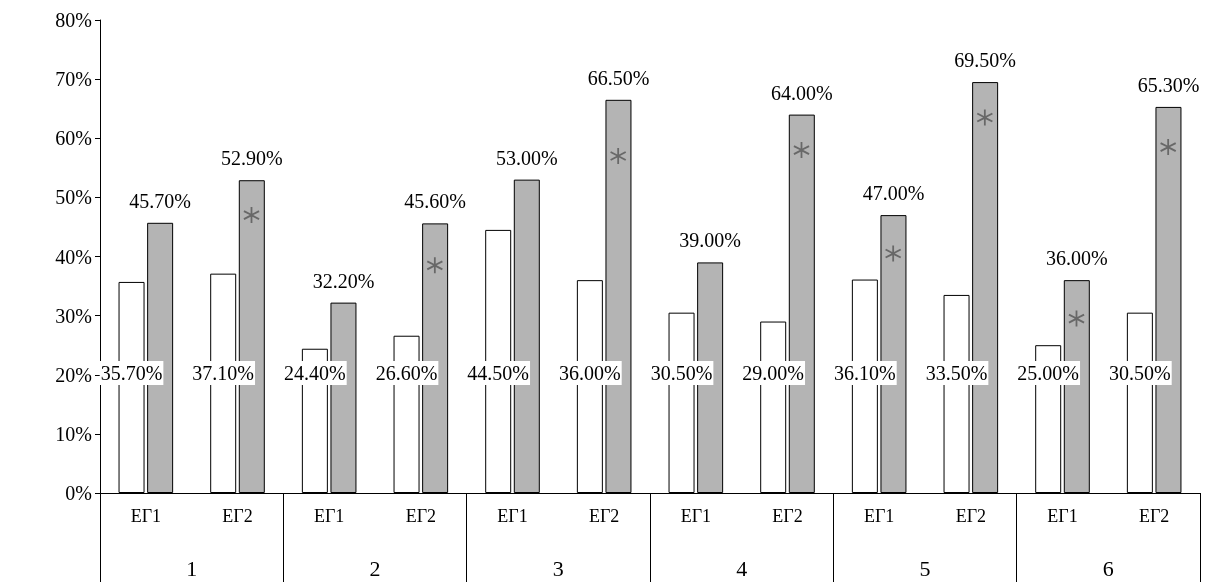 Image resolution: width=1220 pixels, height=582 pixels. Describe the element at coordinates (343, 280) in the screenshot. I see `data-label: 32.20%` at that location.